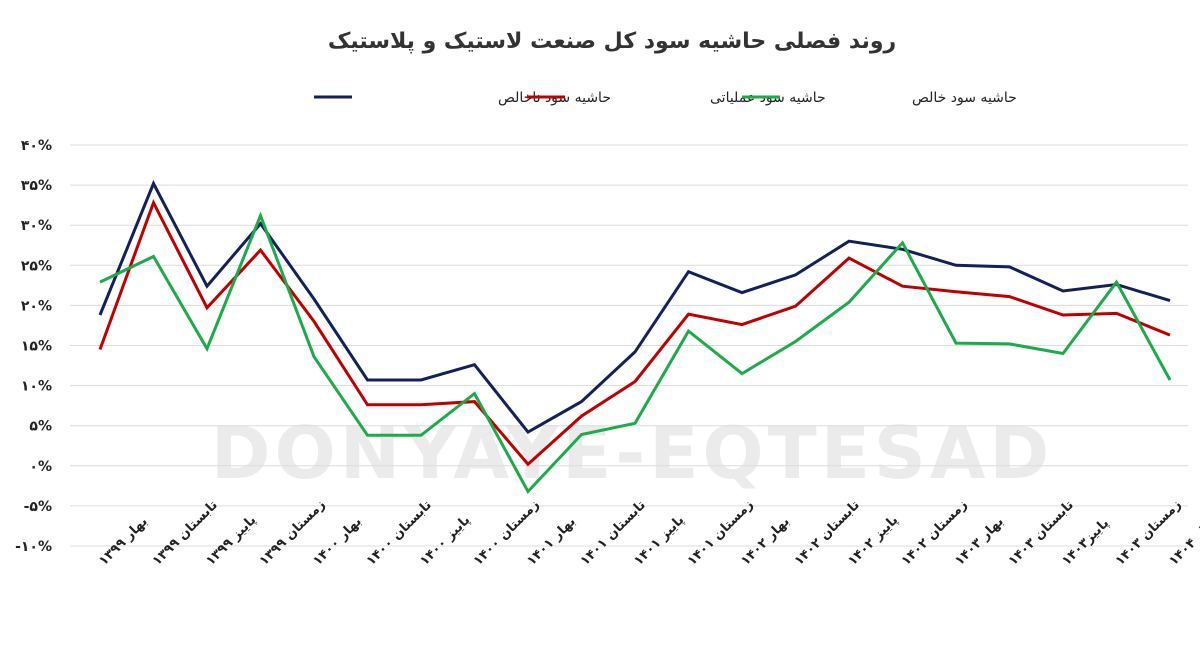 The height and width of the screenshot is (663, 1200). What do you see at coordinates (36, 186) in the screenshot?
I see `y-tick-label: ۳۵%` at bounding box center [36, 186].